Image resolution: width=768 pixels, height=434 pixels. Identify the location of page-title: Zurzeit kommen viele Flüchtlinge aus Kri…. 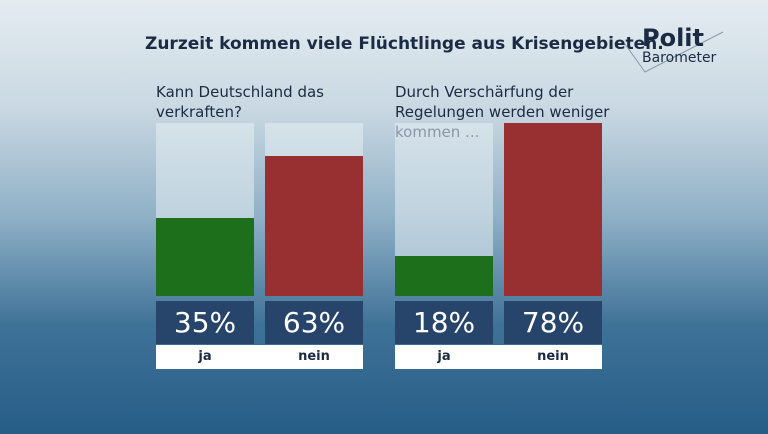
(404, 44).